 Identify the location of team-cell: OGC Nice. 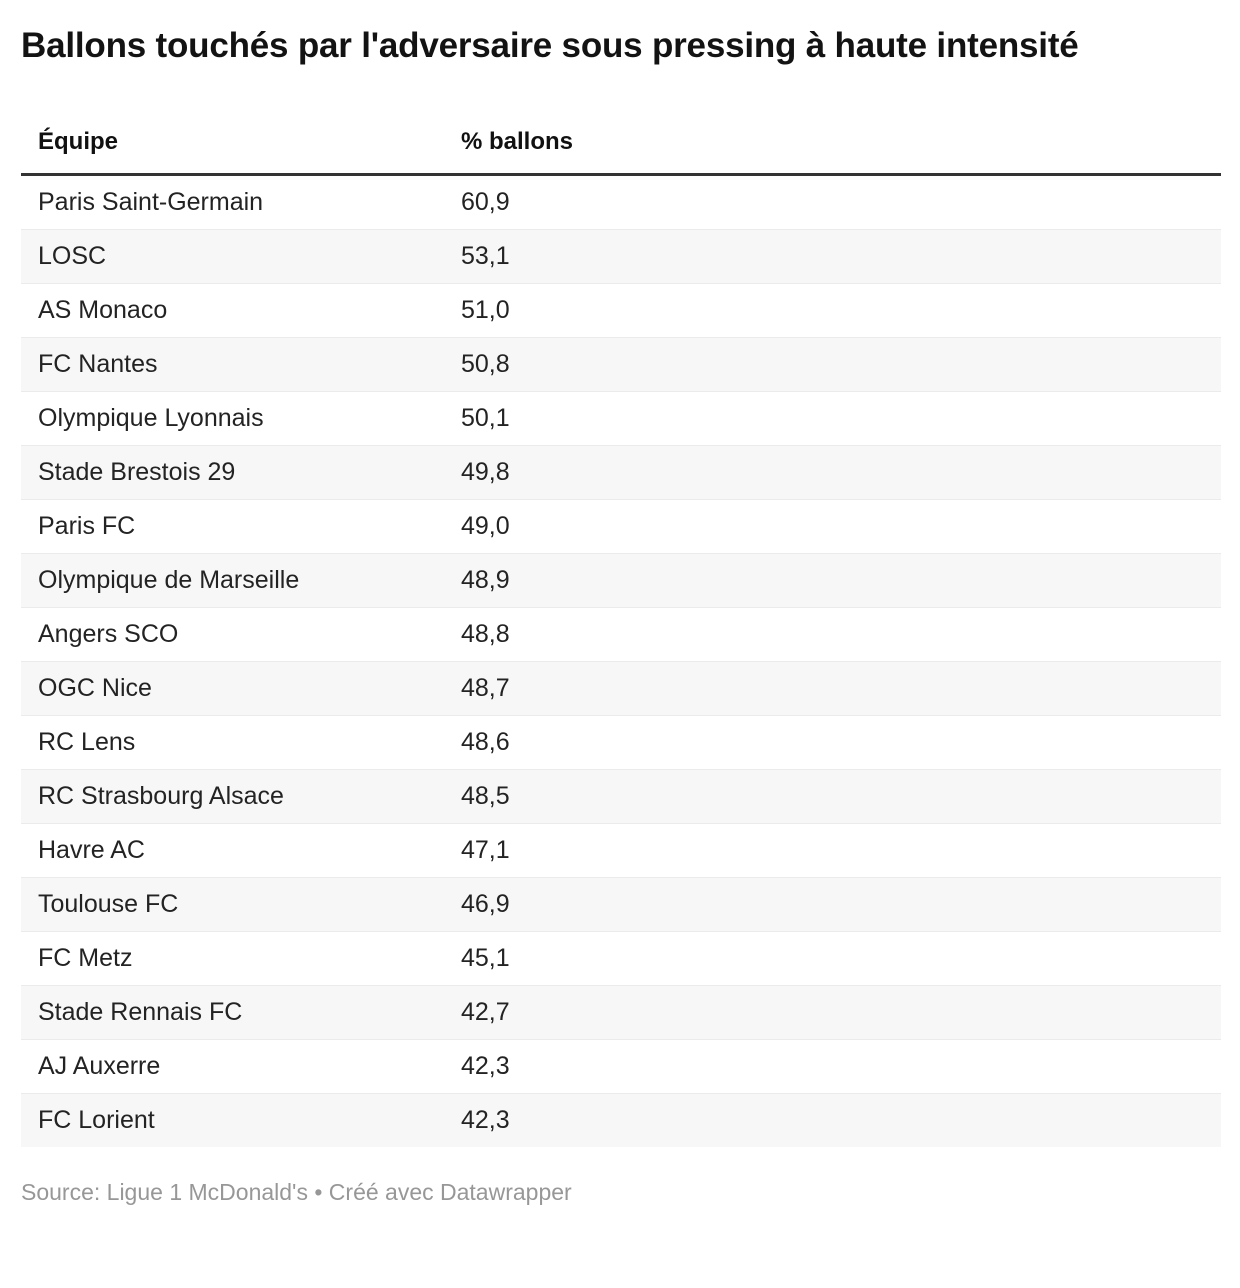
(232, 688).